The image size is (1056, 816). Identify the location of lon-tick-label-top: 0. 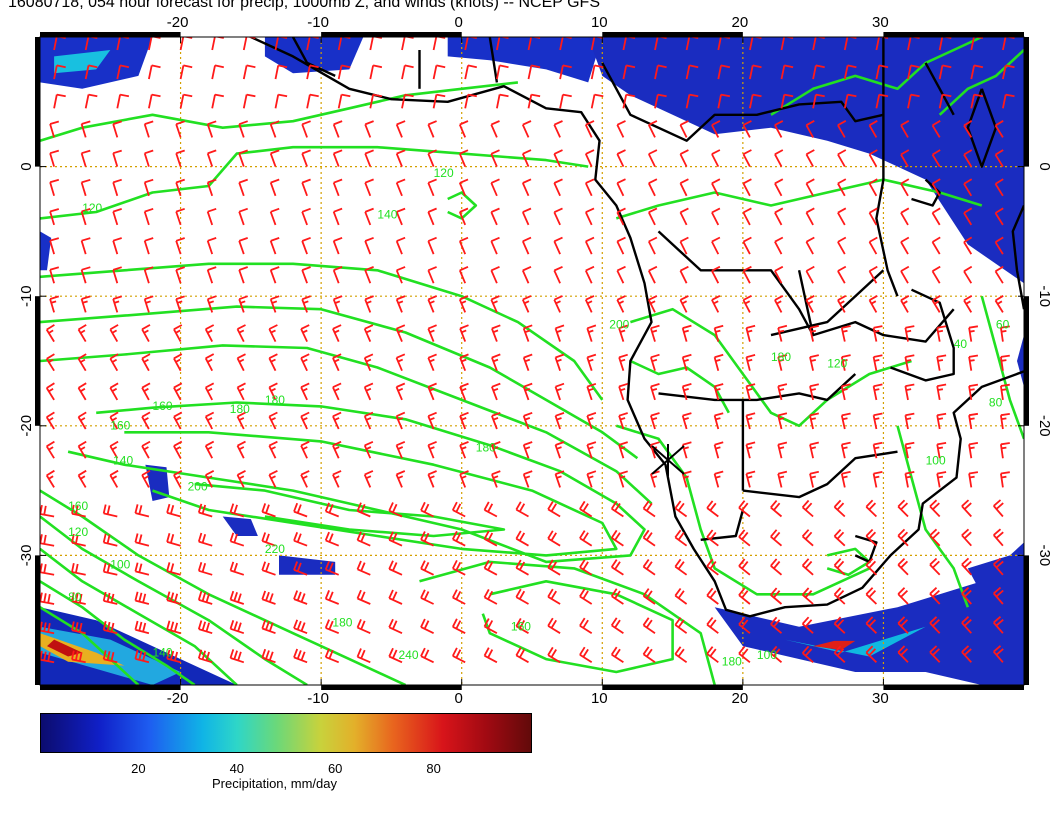
(459, 22).